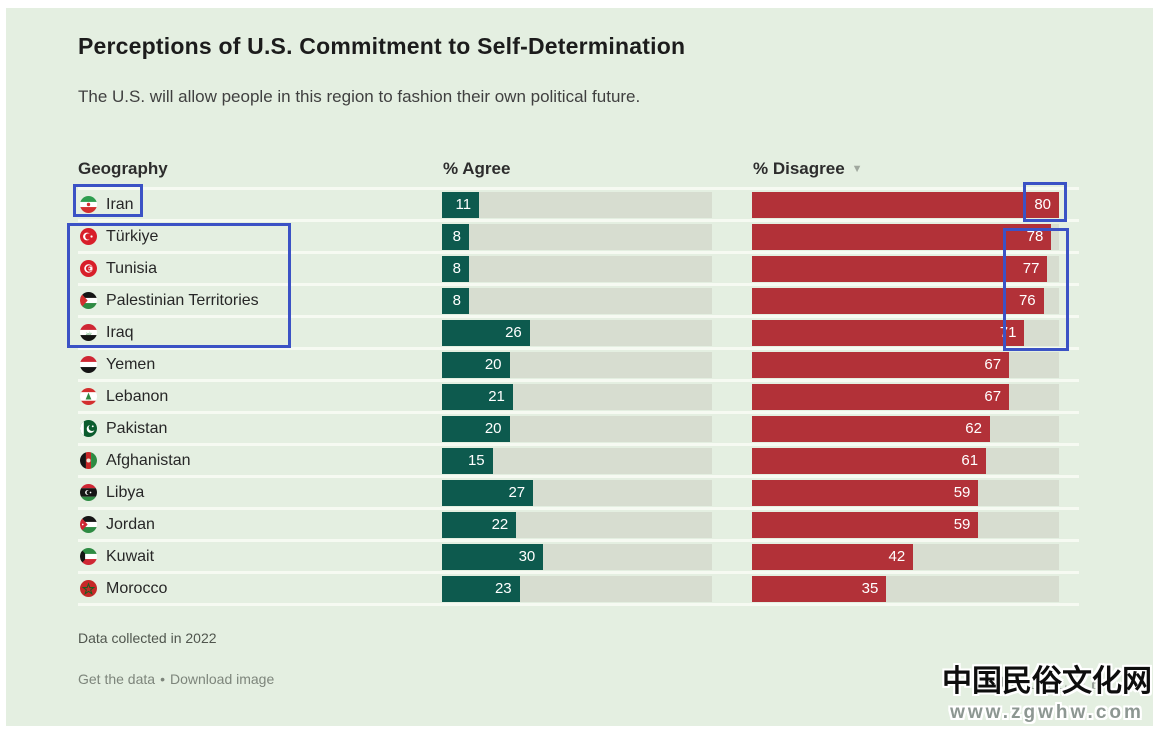 This screenshot has width=1159, height=732. I want to click on geography-cell: Yemen, so click(260, 365).